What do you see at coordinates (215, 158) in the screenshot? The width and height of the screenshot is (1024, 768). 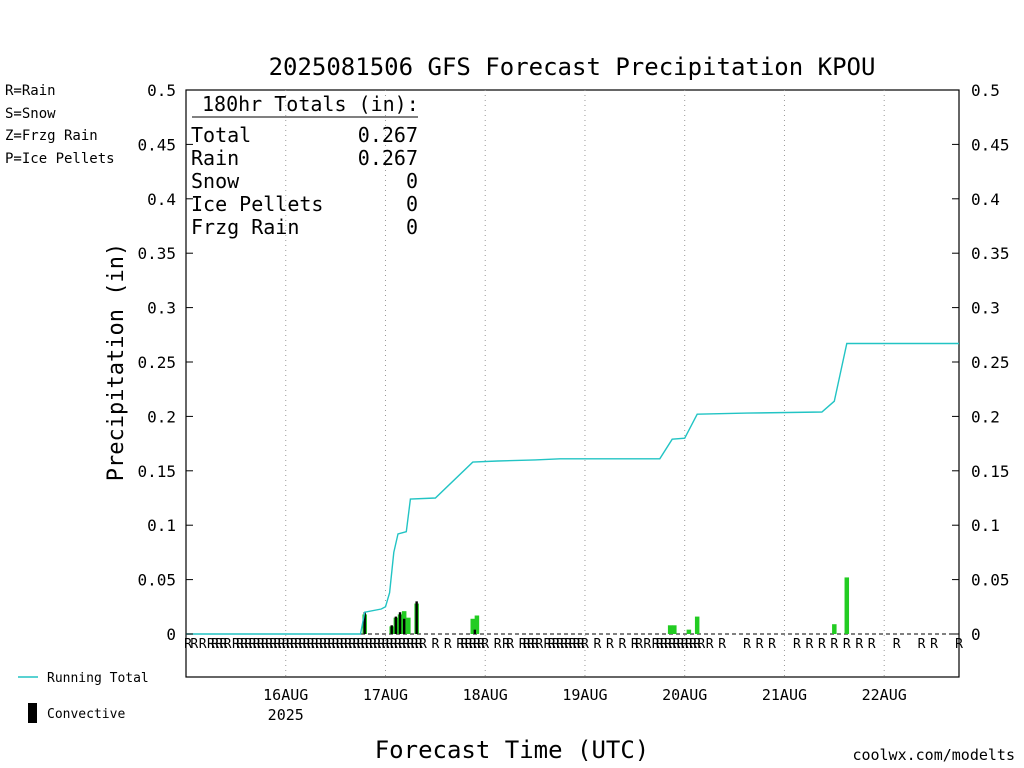 I see `totals-label-rain: Rain` at bounding box center [215, 158].